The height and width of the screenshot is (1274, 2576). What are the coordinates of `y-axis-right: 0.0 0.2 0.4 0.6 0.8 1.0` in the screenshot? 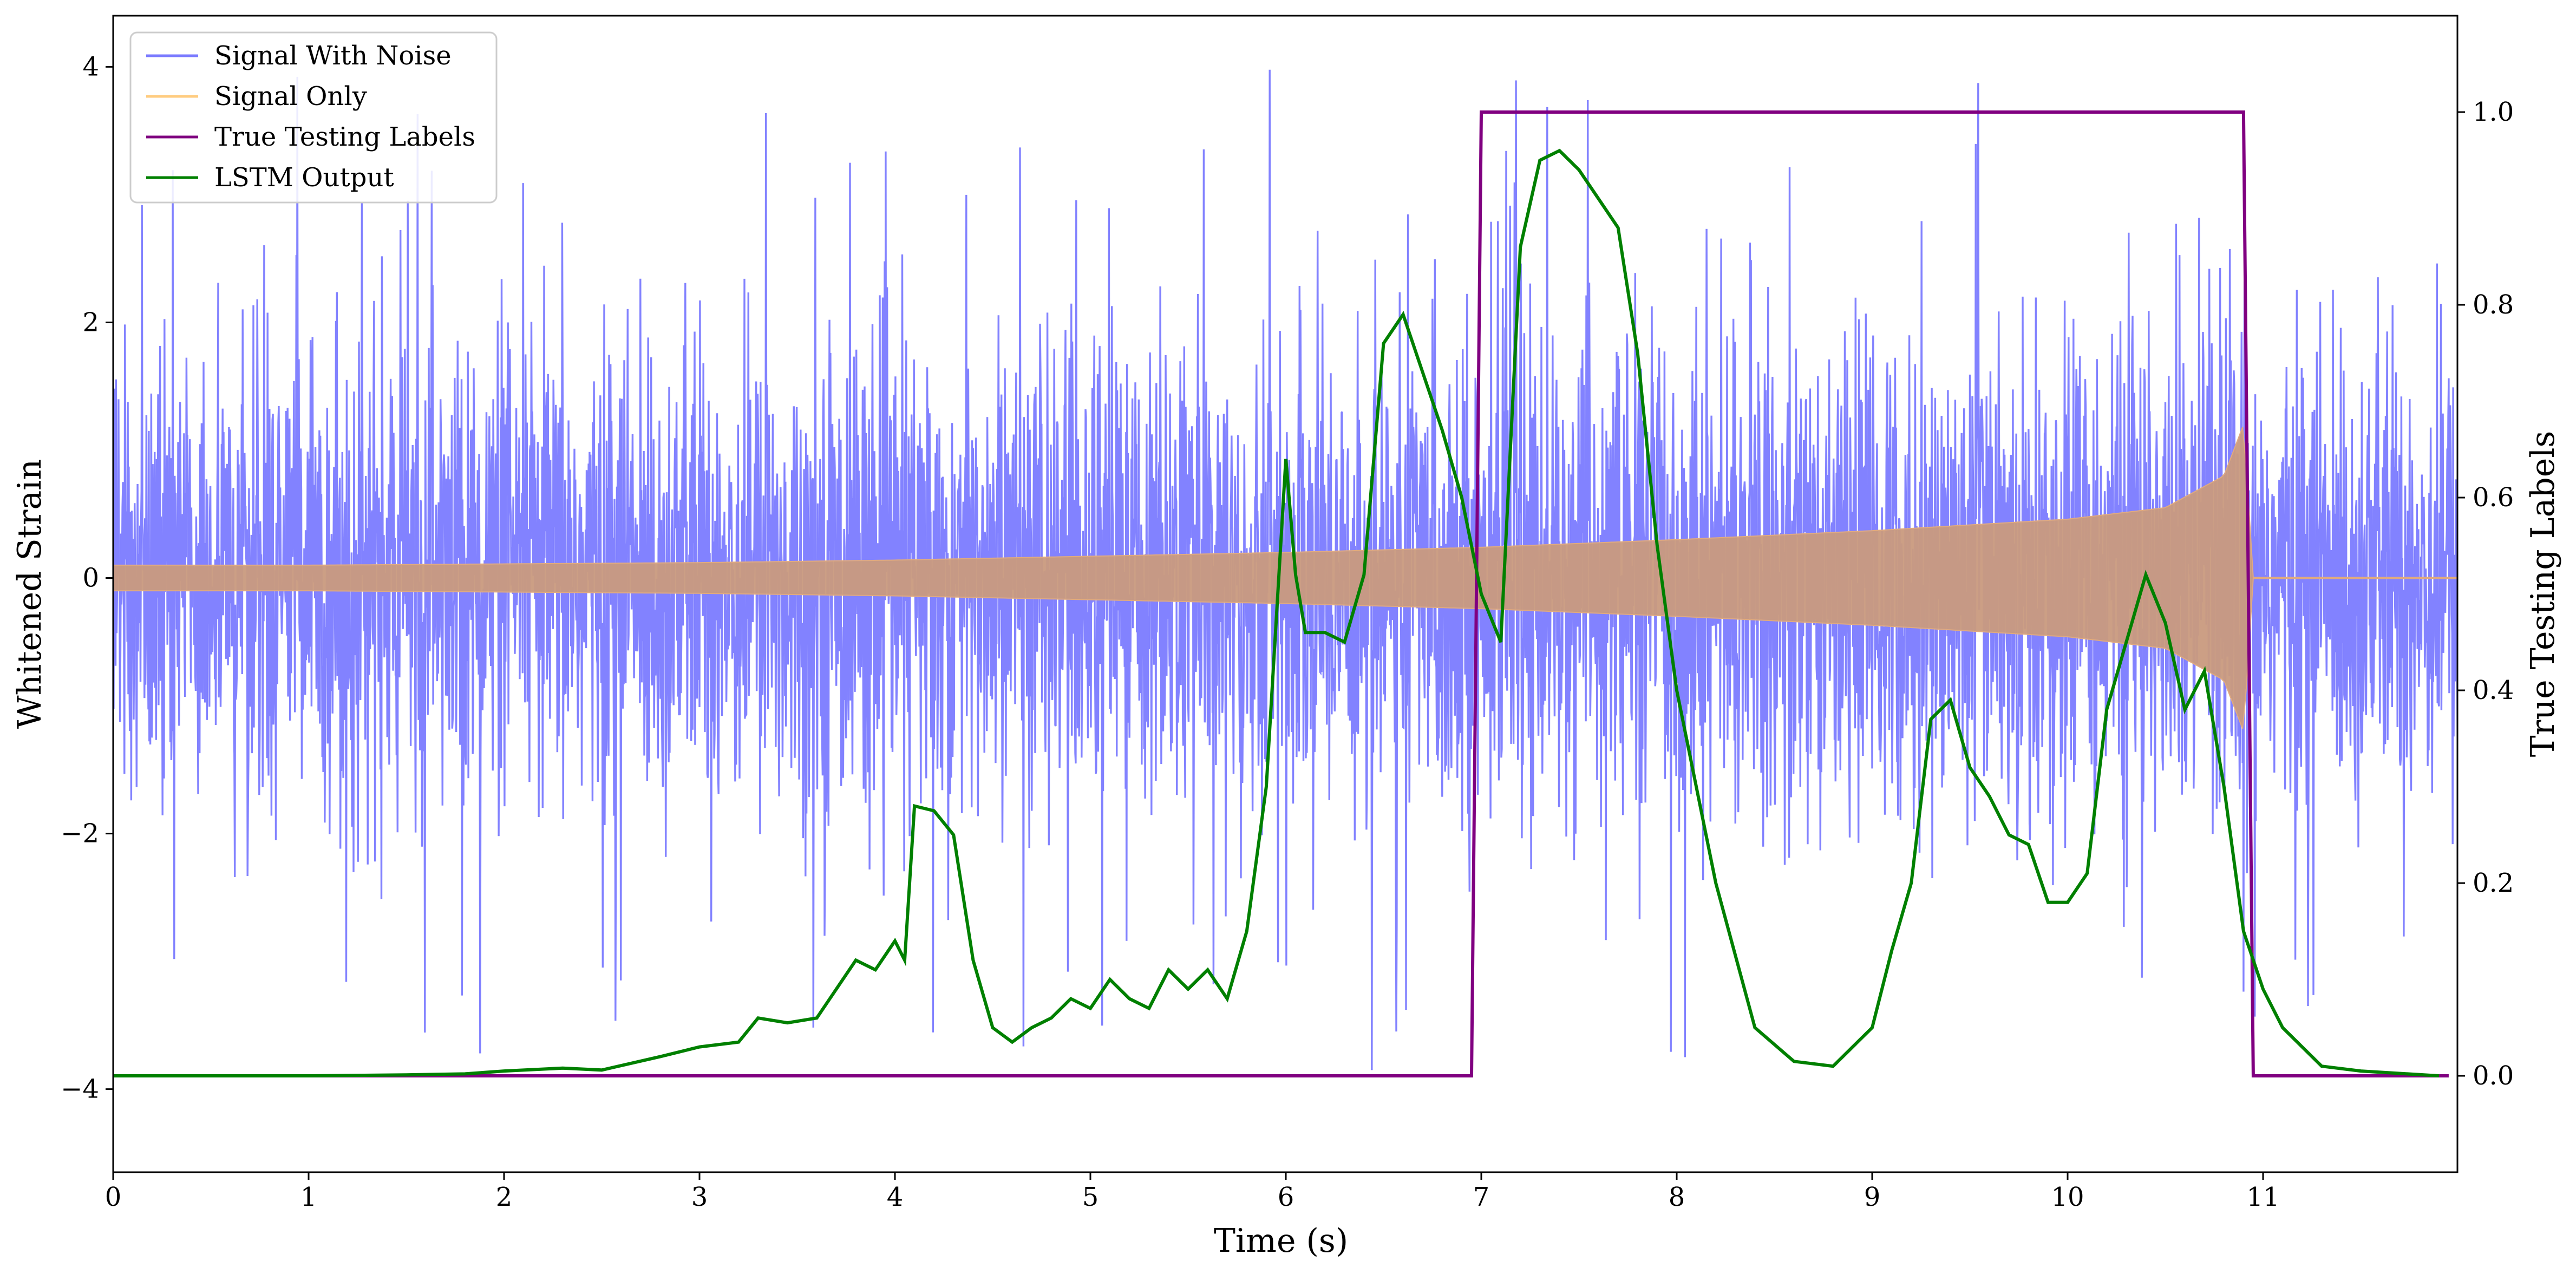 It's located at (2485, 594).